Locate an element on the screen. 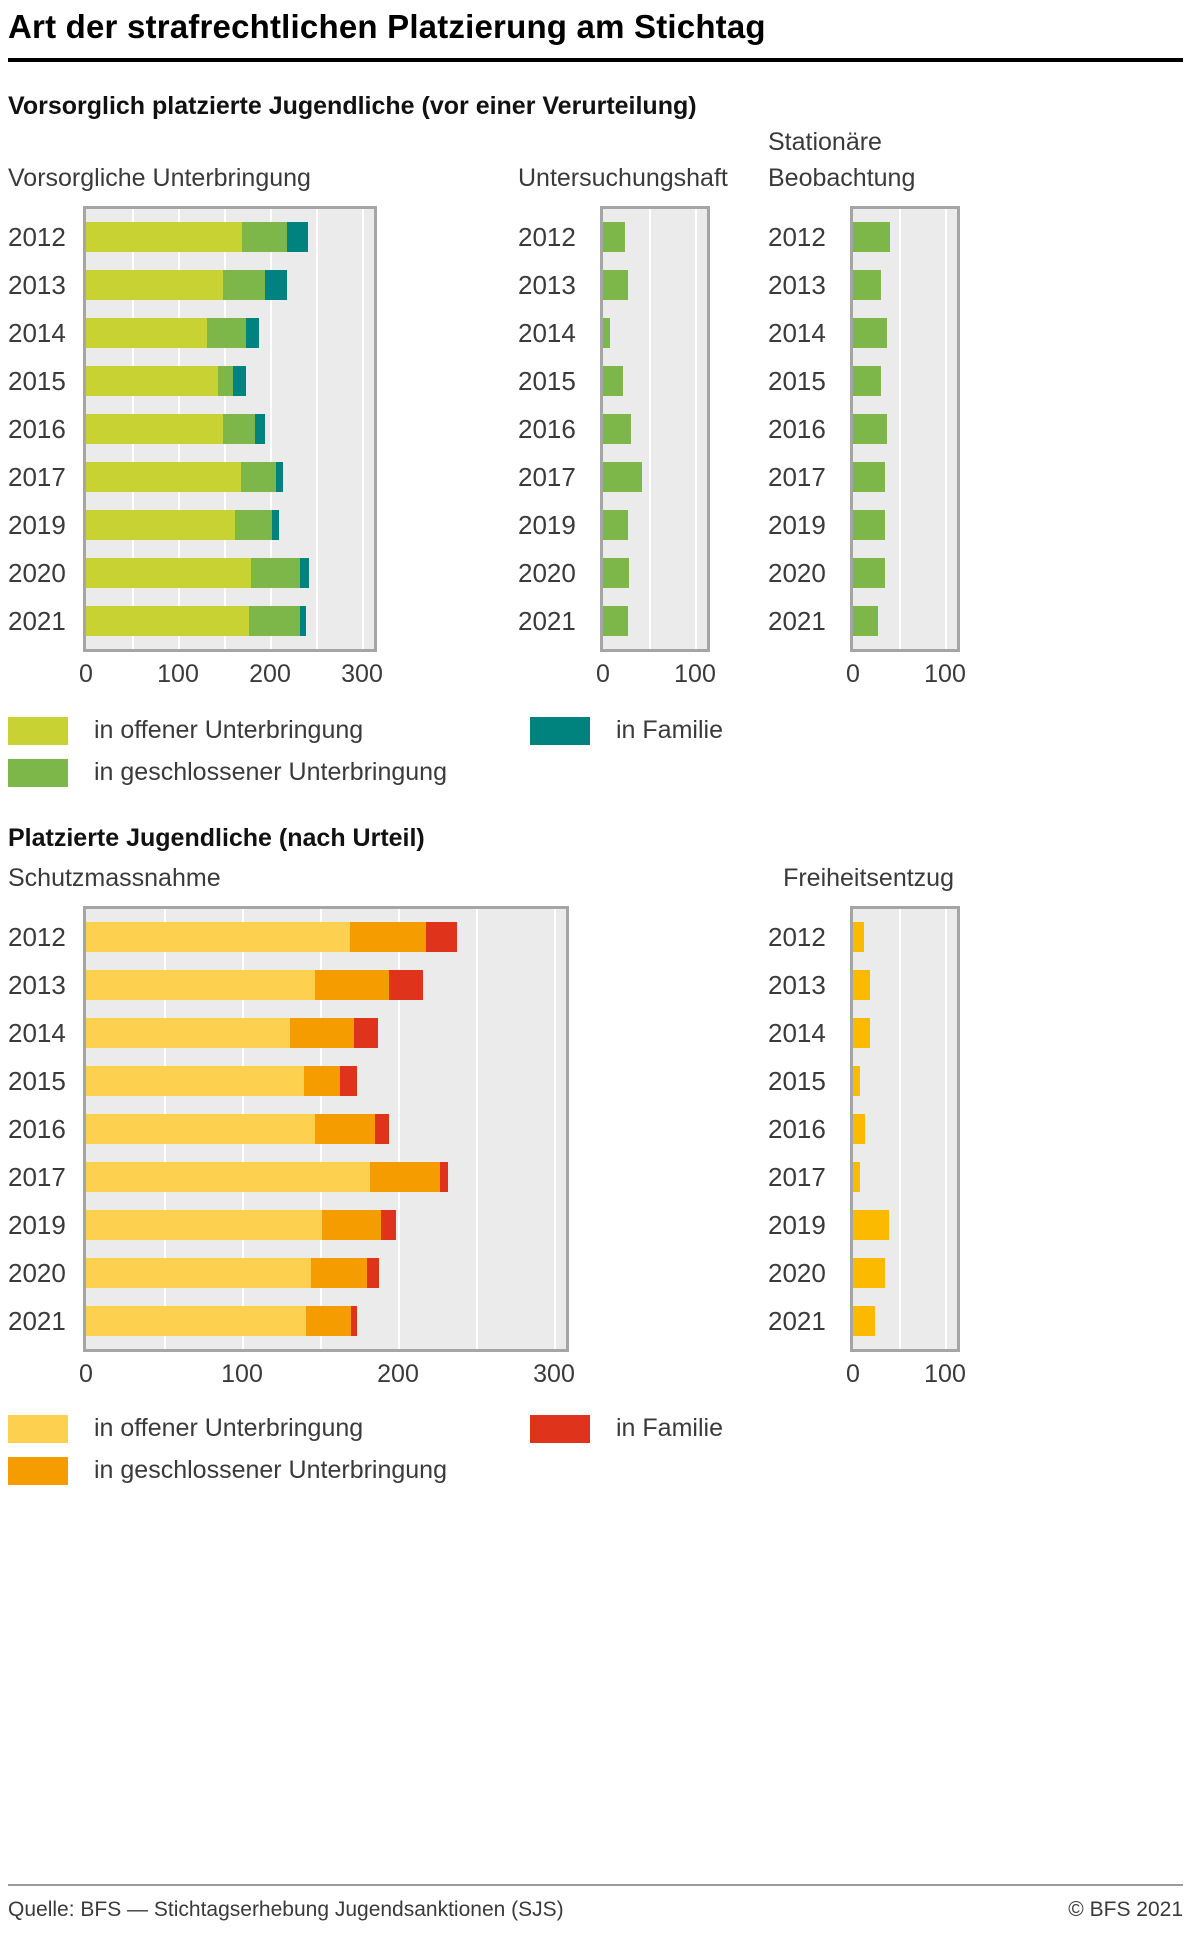 This screenshot has height=1933, width=1191. x-tick-label: 300 is located at coordinates (554, 1374).